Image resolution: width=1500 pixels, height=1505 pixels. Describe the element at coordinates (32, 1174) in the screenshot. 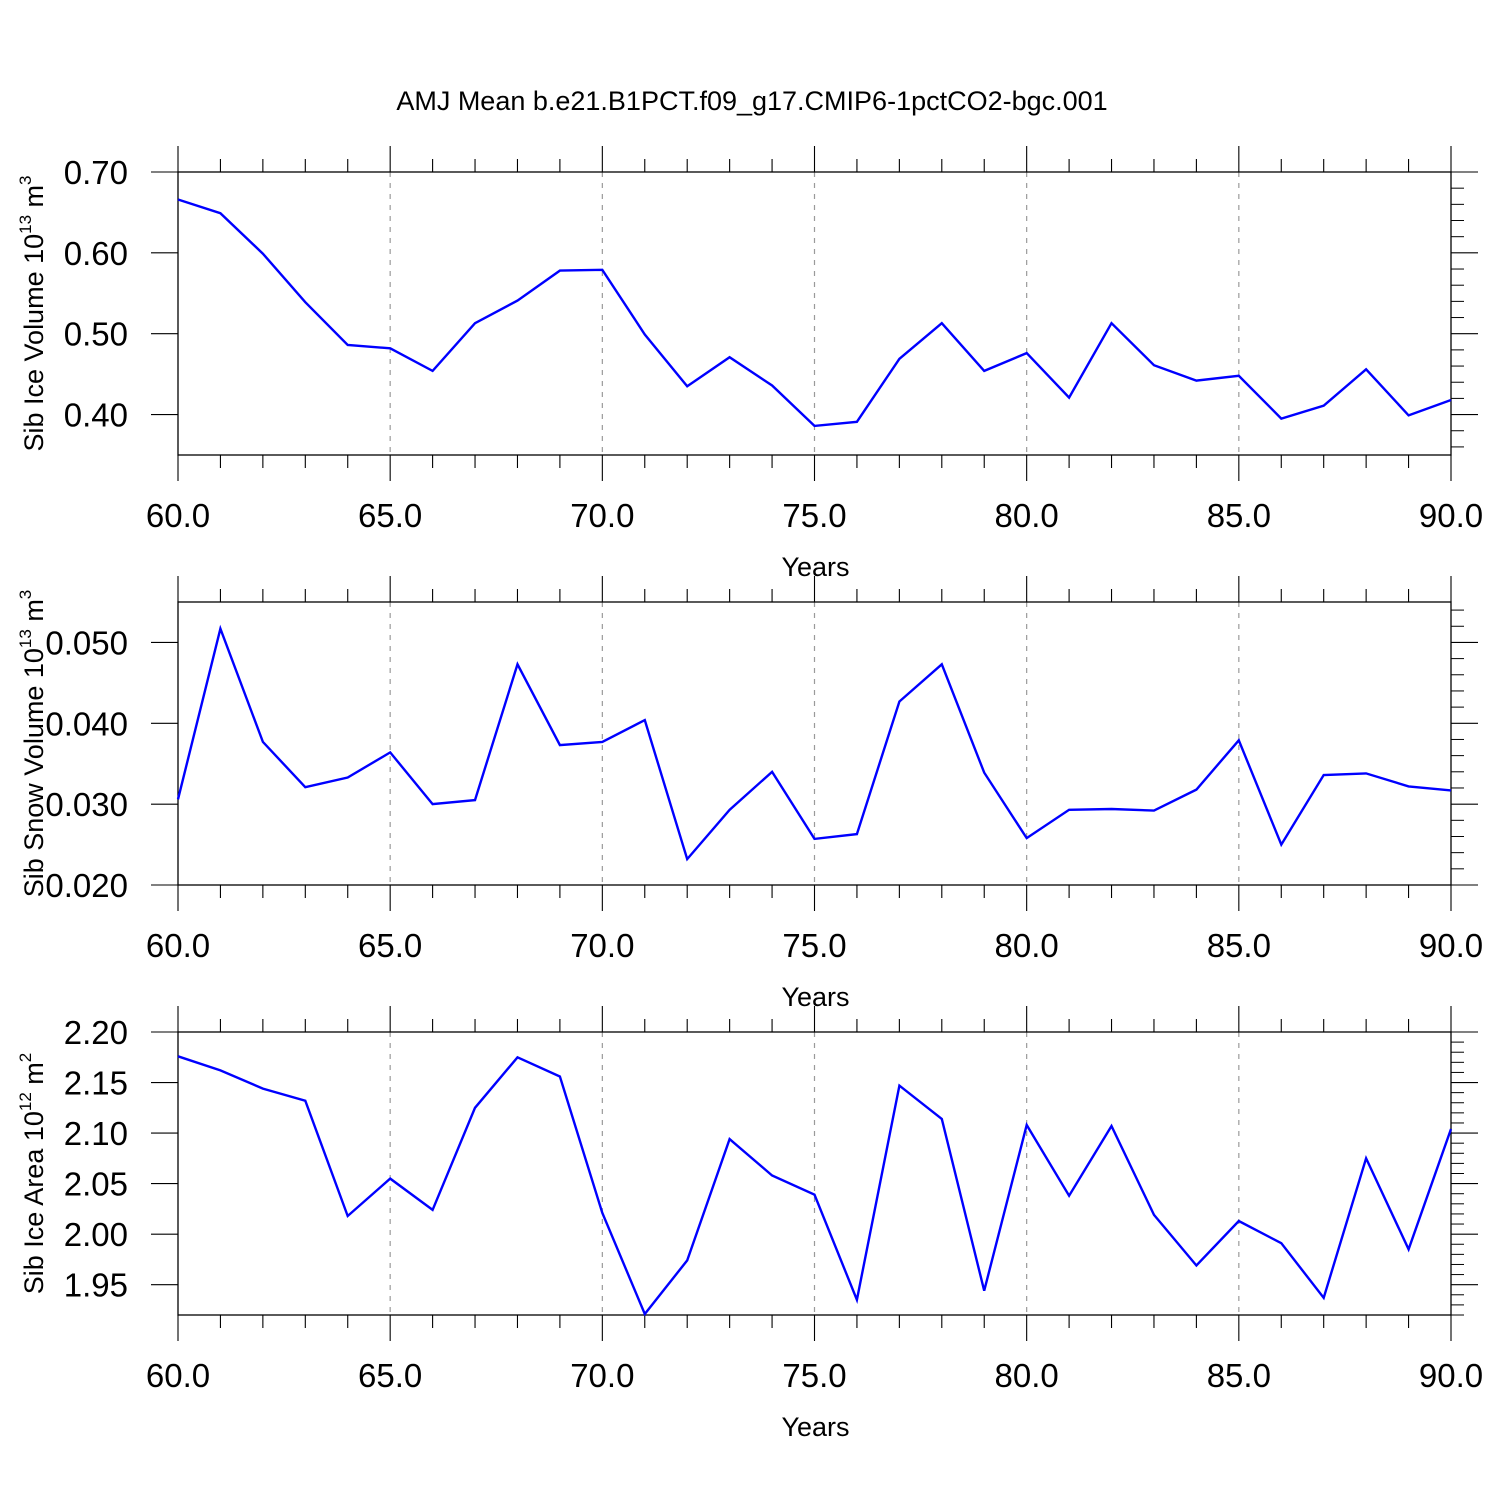

I see `y-axis-label: Sib Ice Area 1012 m2` at that location.